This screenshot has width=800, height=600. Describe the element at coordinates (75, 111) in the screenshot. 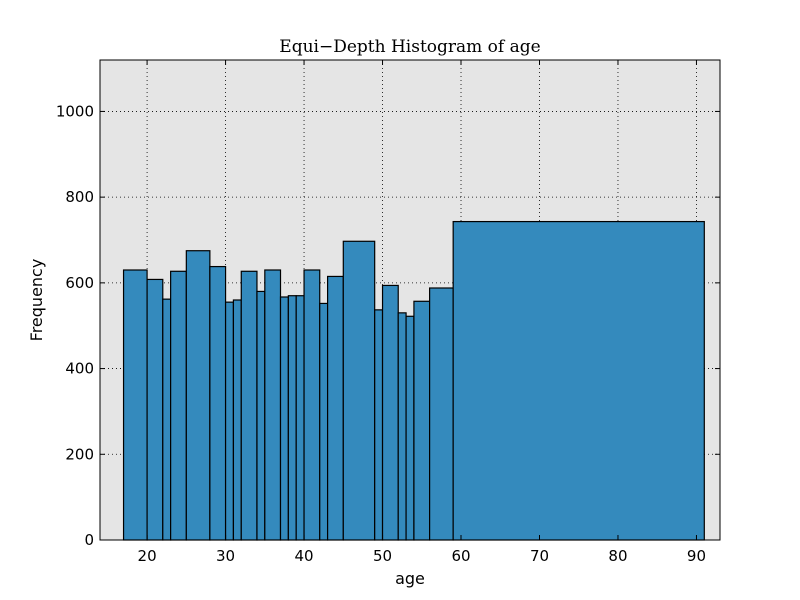

I see `y-tick-label: 1000` at that location.